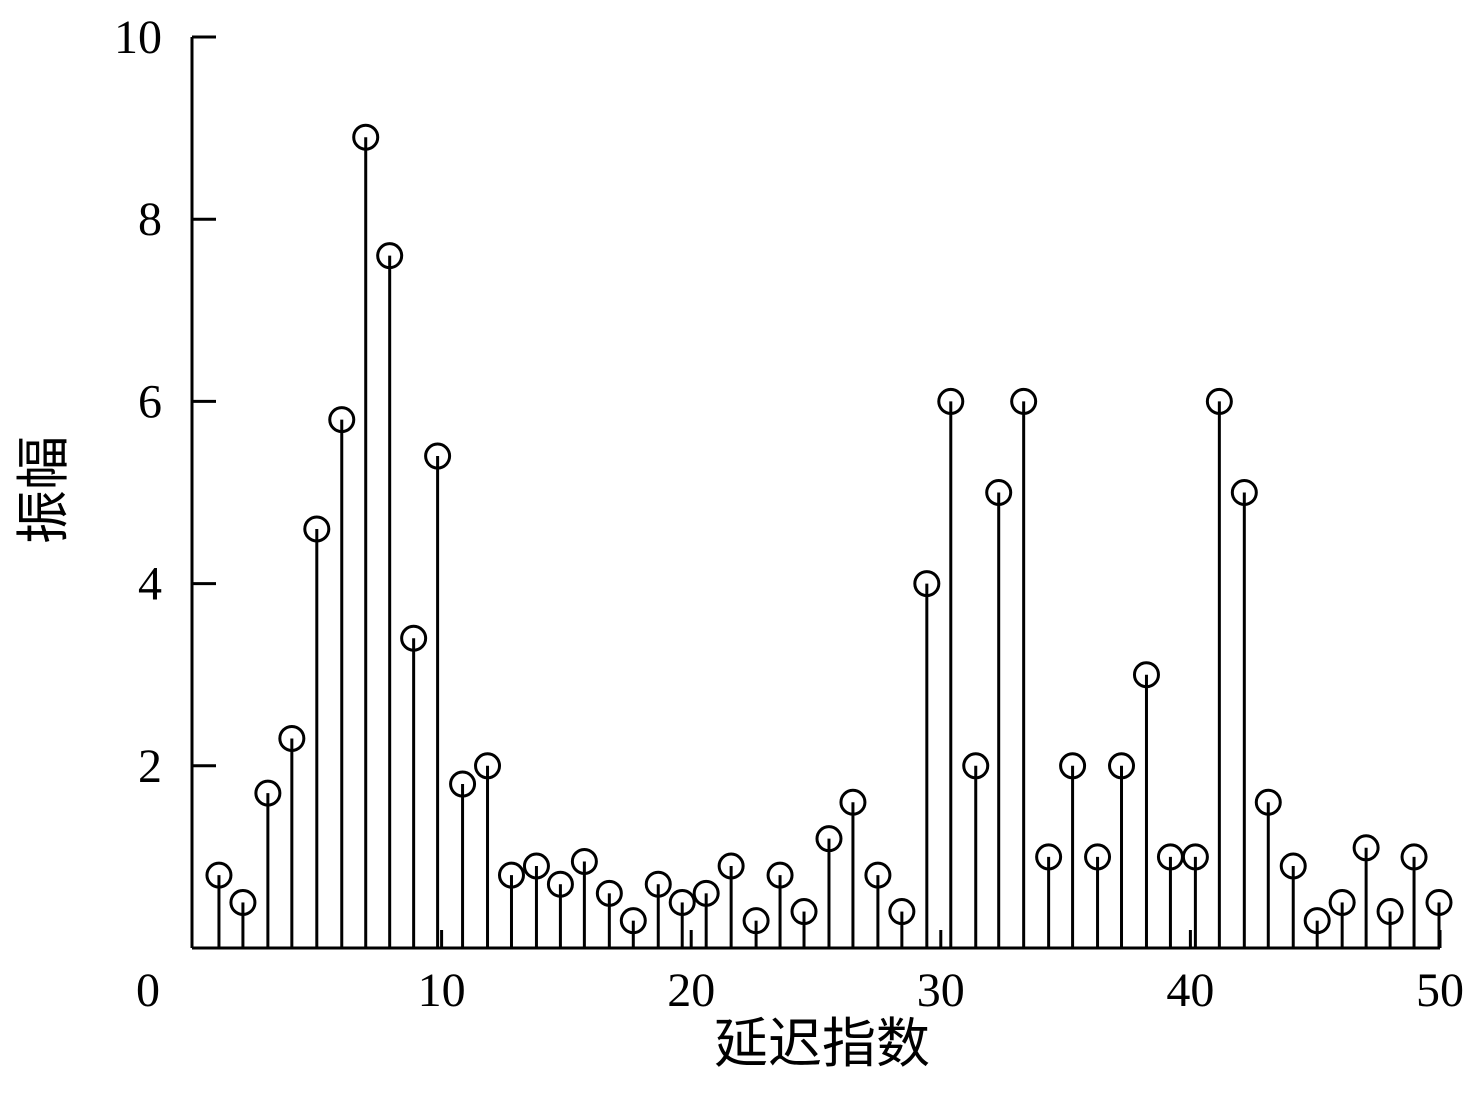  What do you see at coordinates (44, 490) in the screenshot?
I see `y-axis-title: 振幅` at bounding box center [44, 490].